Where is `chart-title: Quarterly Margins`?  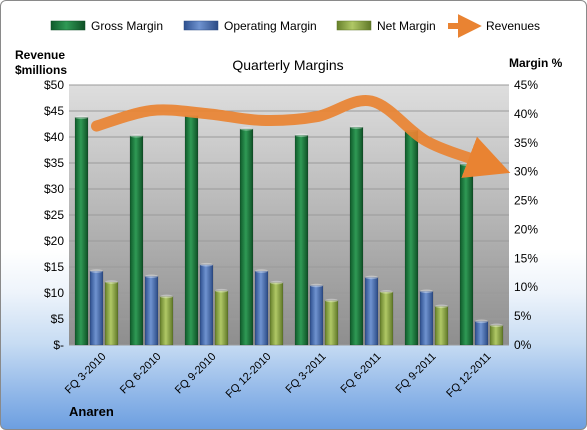
chart-title: Quarterly Margins is located at coordinates (287, 65).